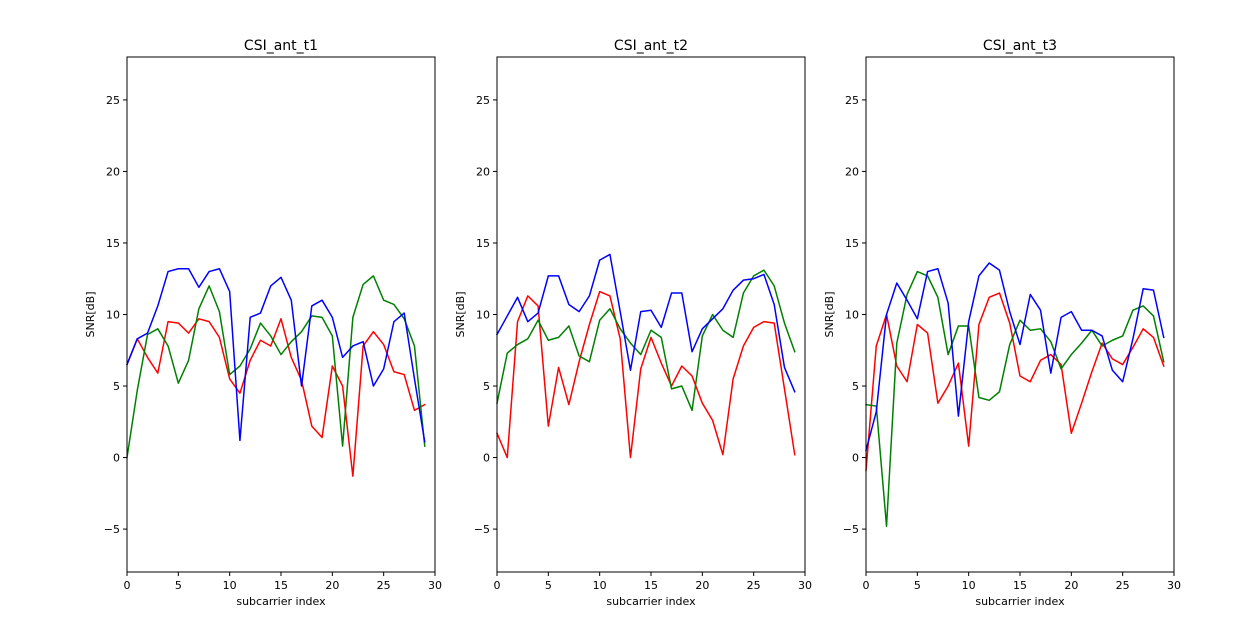 This screenshot has height=628, width=1250. What do you see at coordinates (1020, 46) in the screenshot?
I see `chart-title: CSI_ant_t3` at bounding box center [1020, 46].